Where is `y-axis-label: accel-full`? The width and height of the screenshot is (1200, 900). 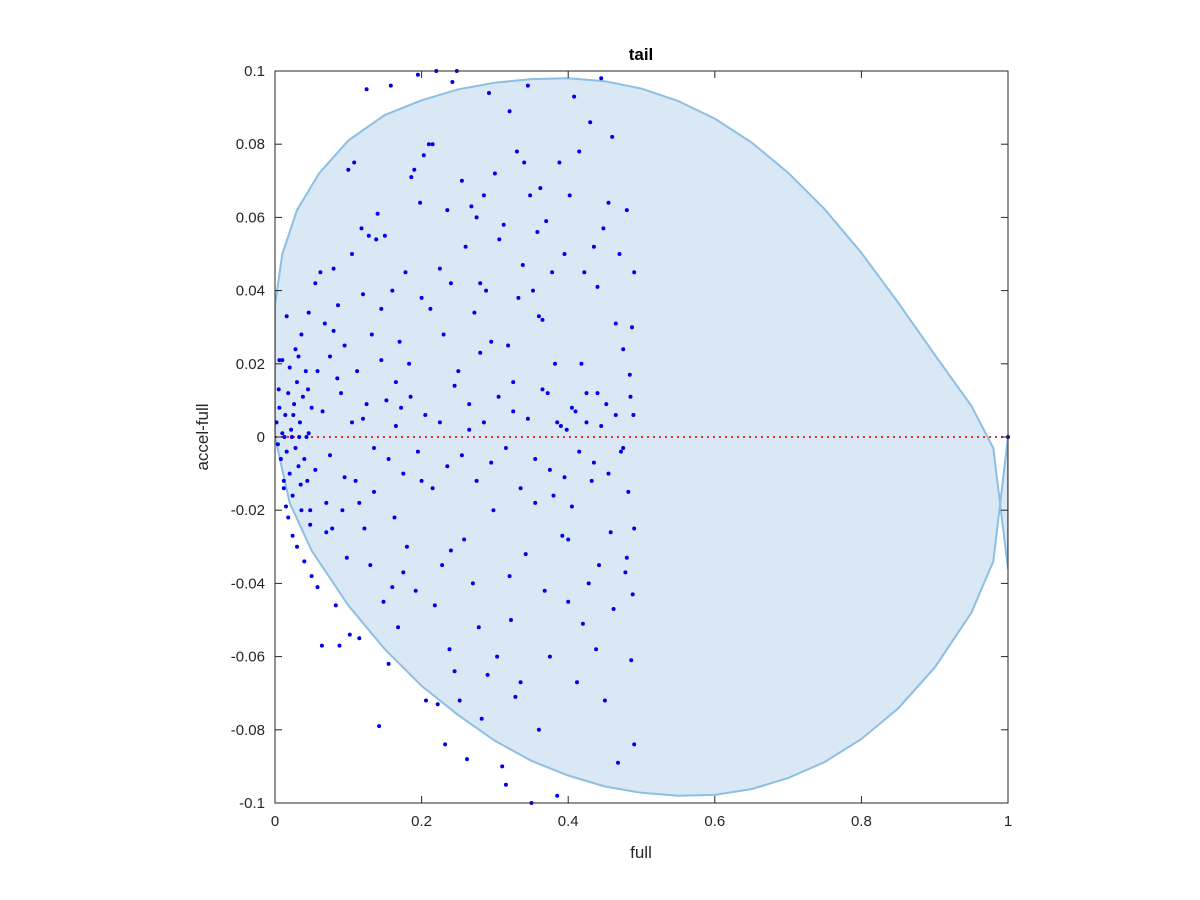
y-axis-label: accel-full is located at coordinates (202, 436).